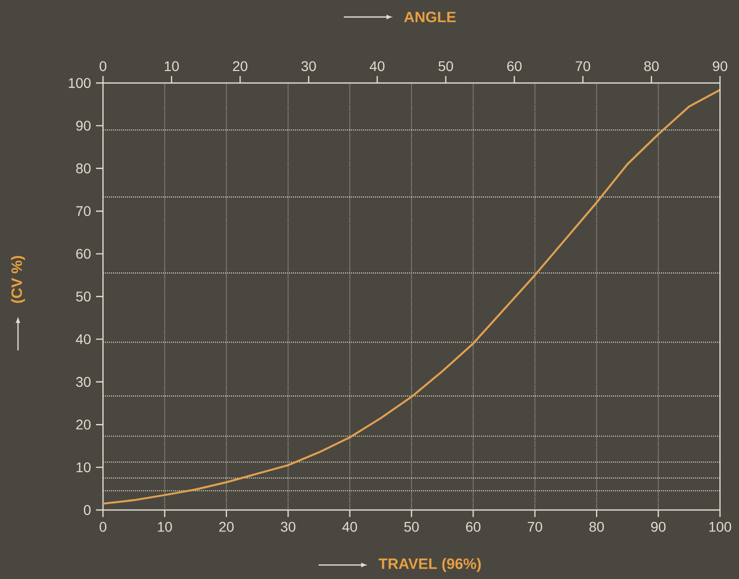 The image size is (739, 579). What do you see at coordinates (720, 66) in the screenshot?
I see `x2-tick-label: 90` at bounding box center [720, 66].